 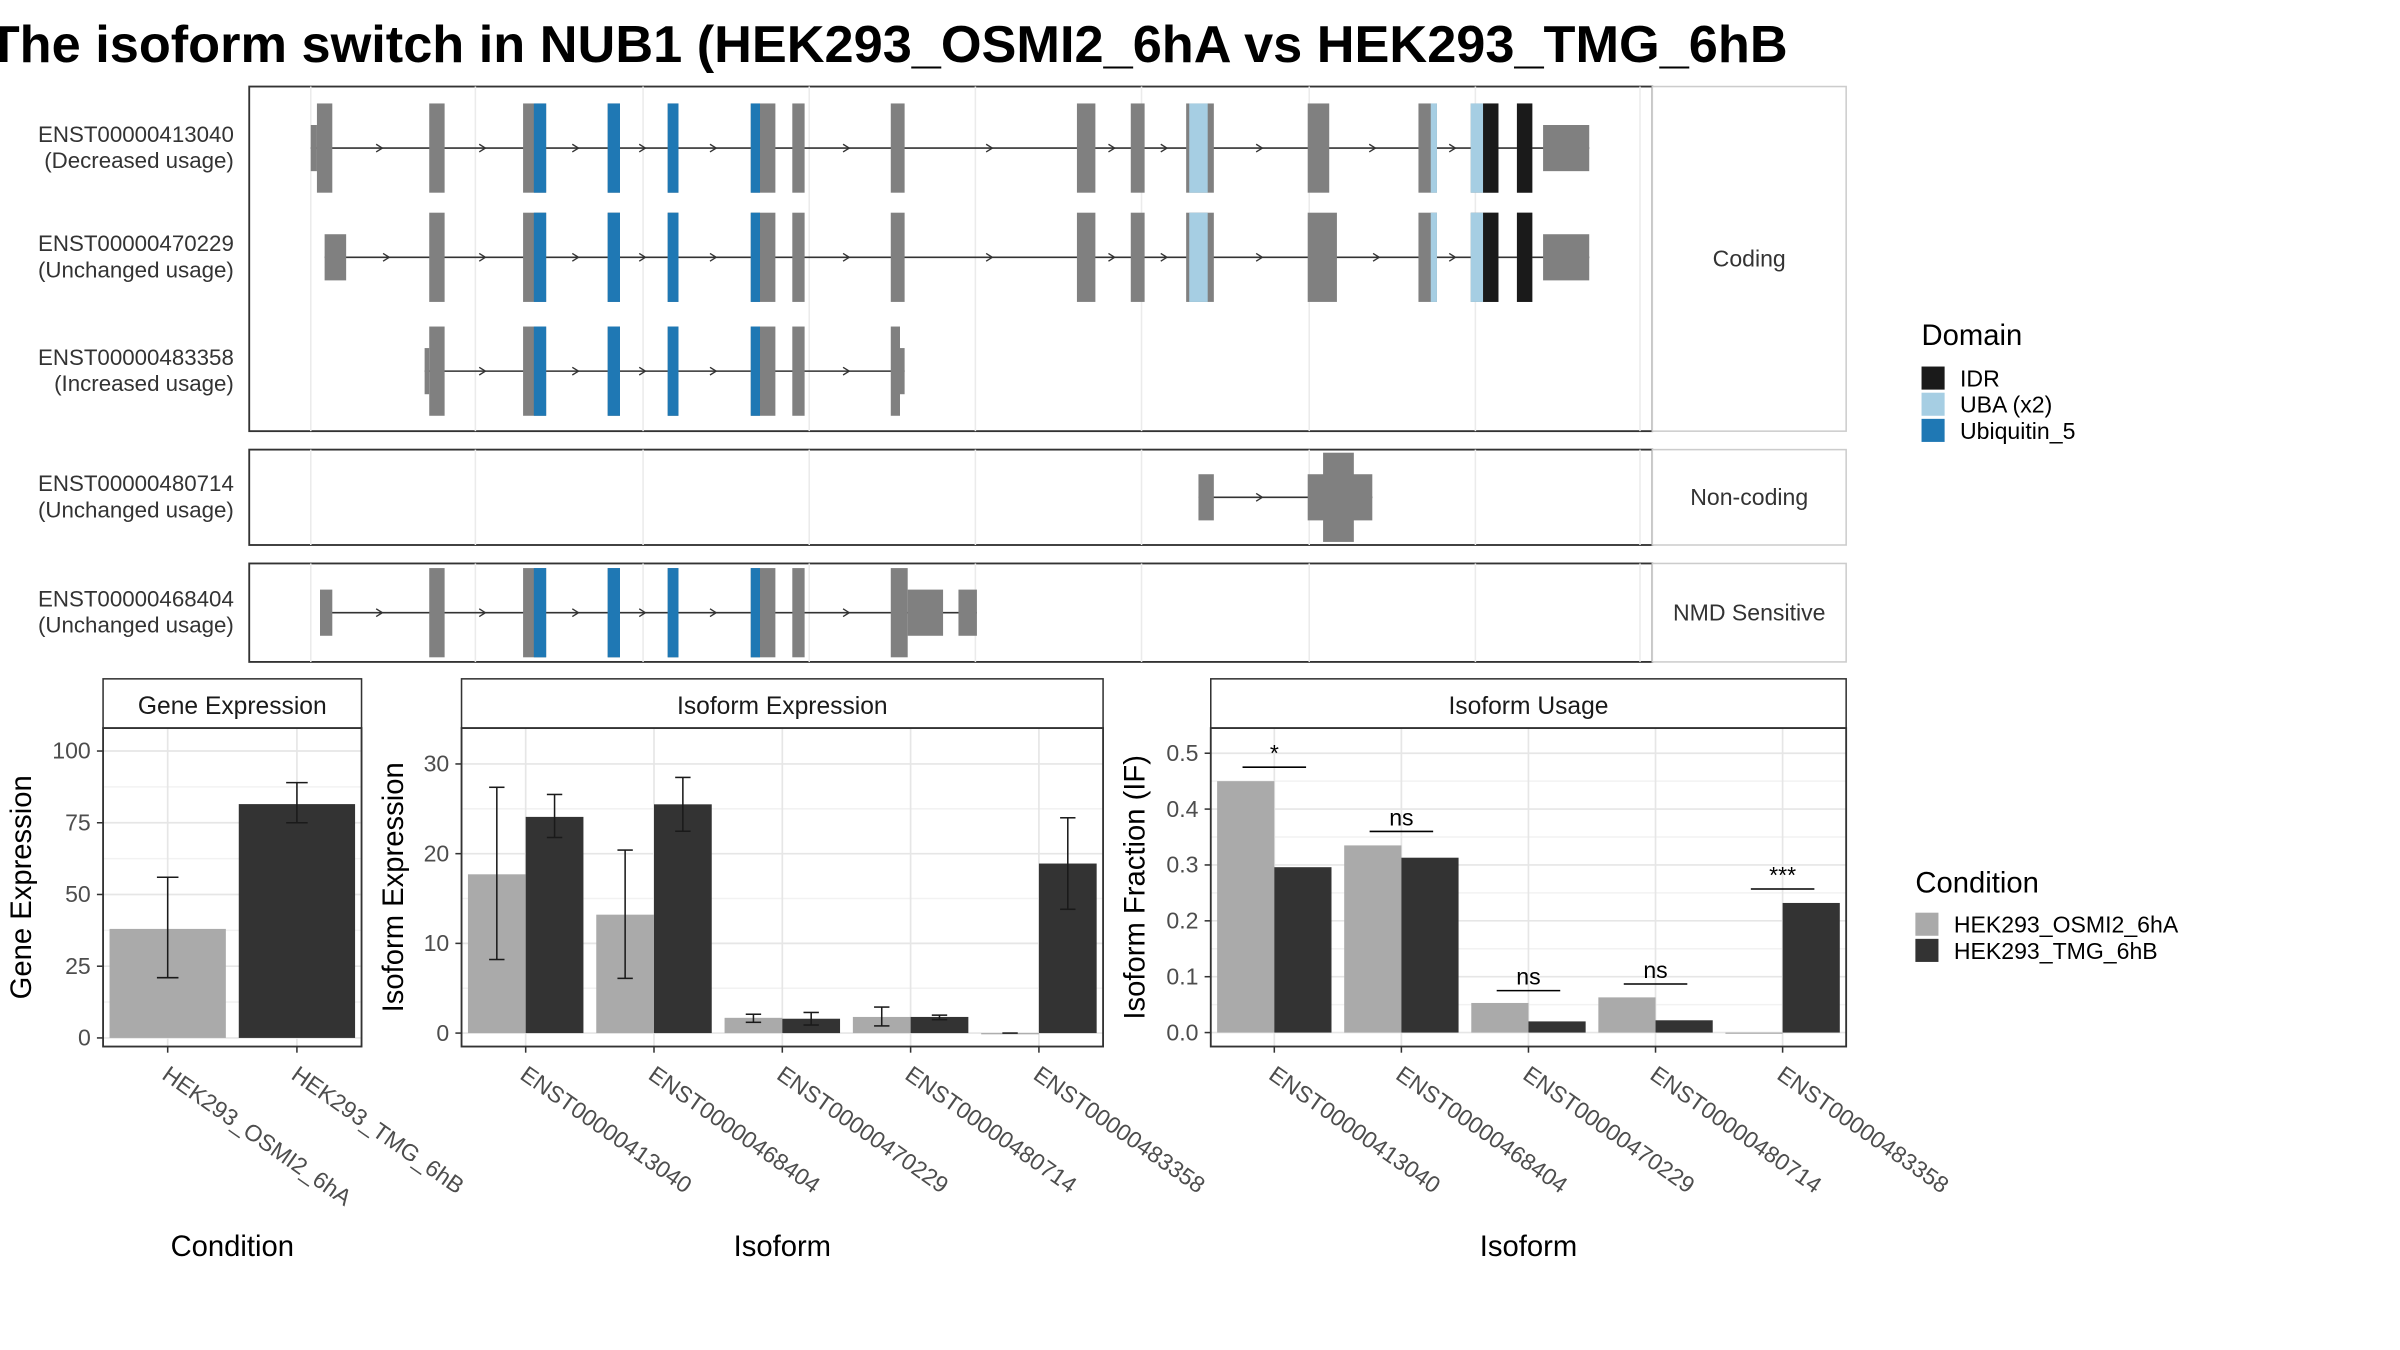 What do you see at coordinates (1182, 1032) in the screenshot?
I see `y-tick-label: 0.0` at bounding box center [1182, 1032].